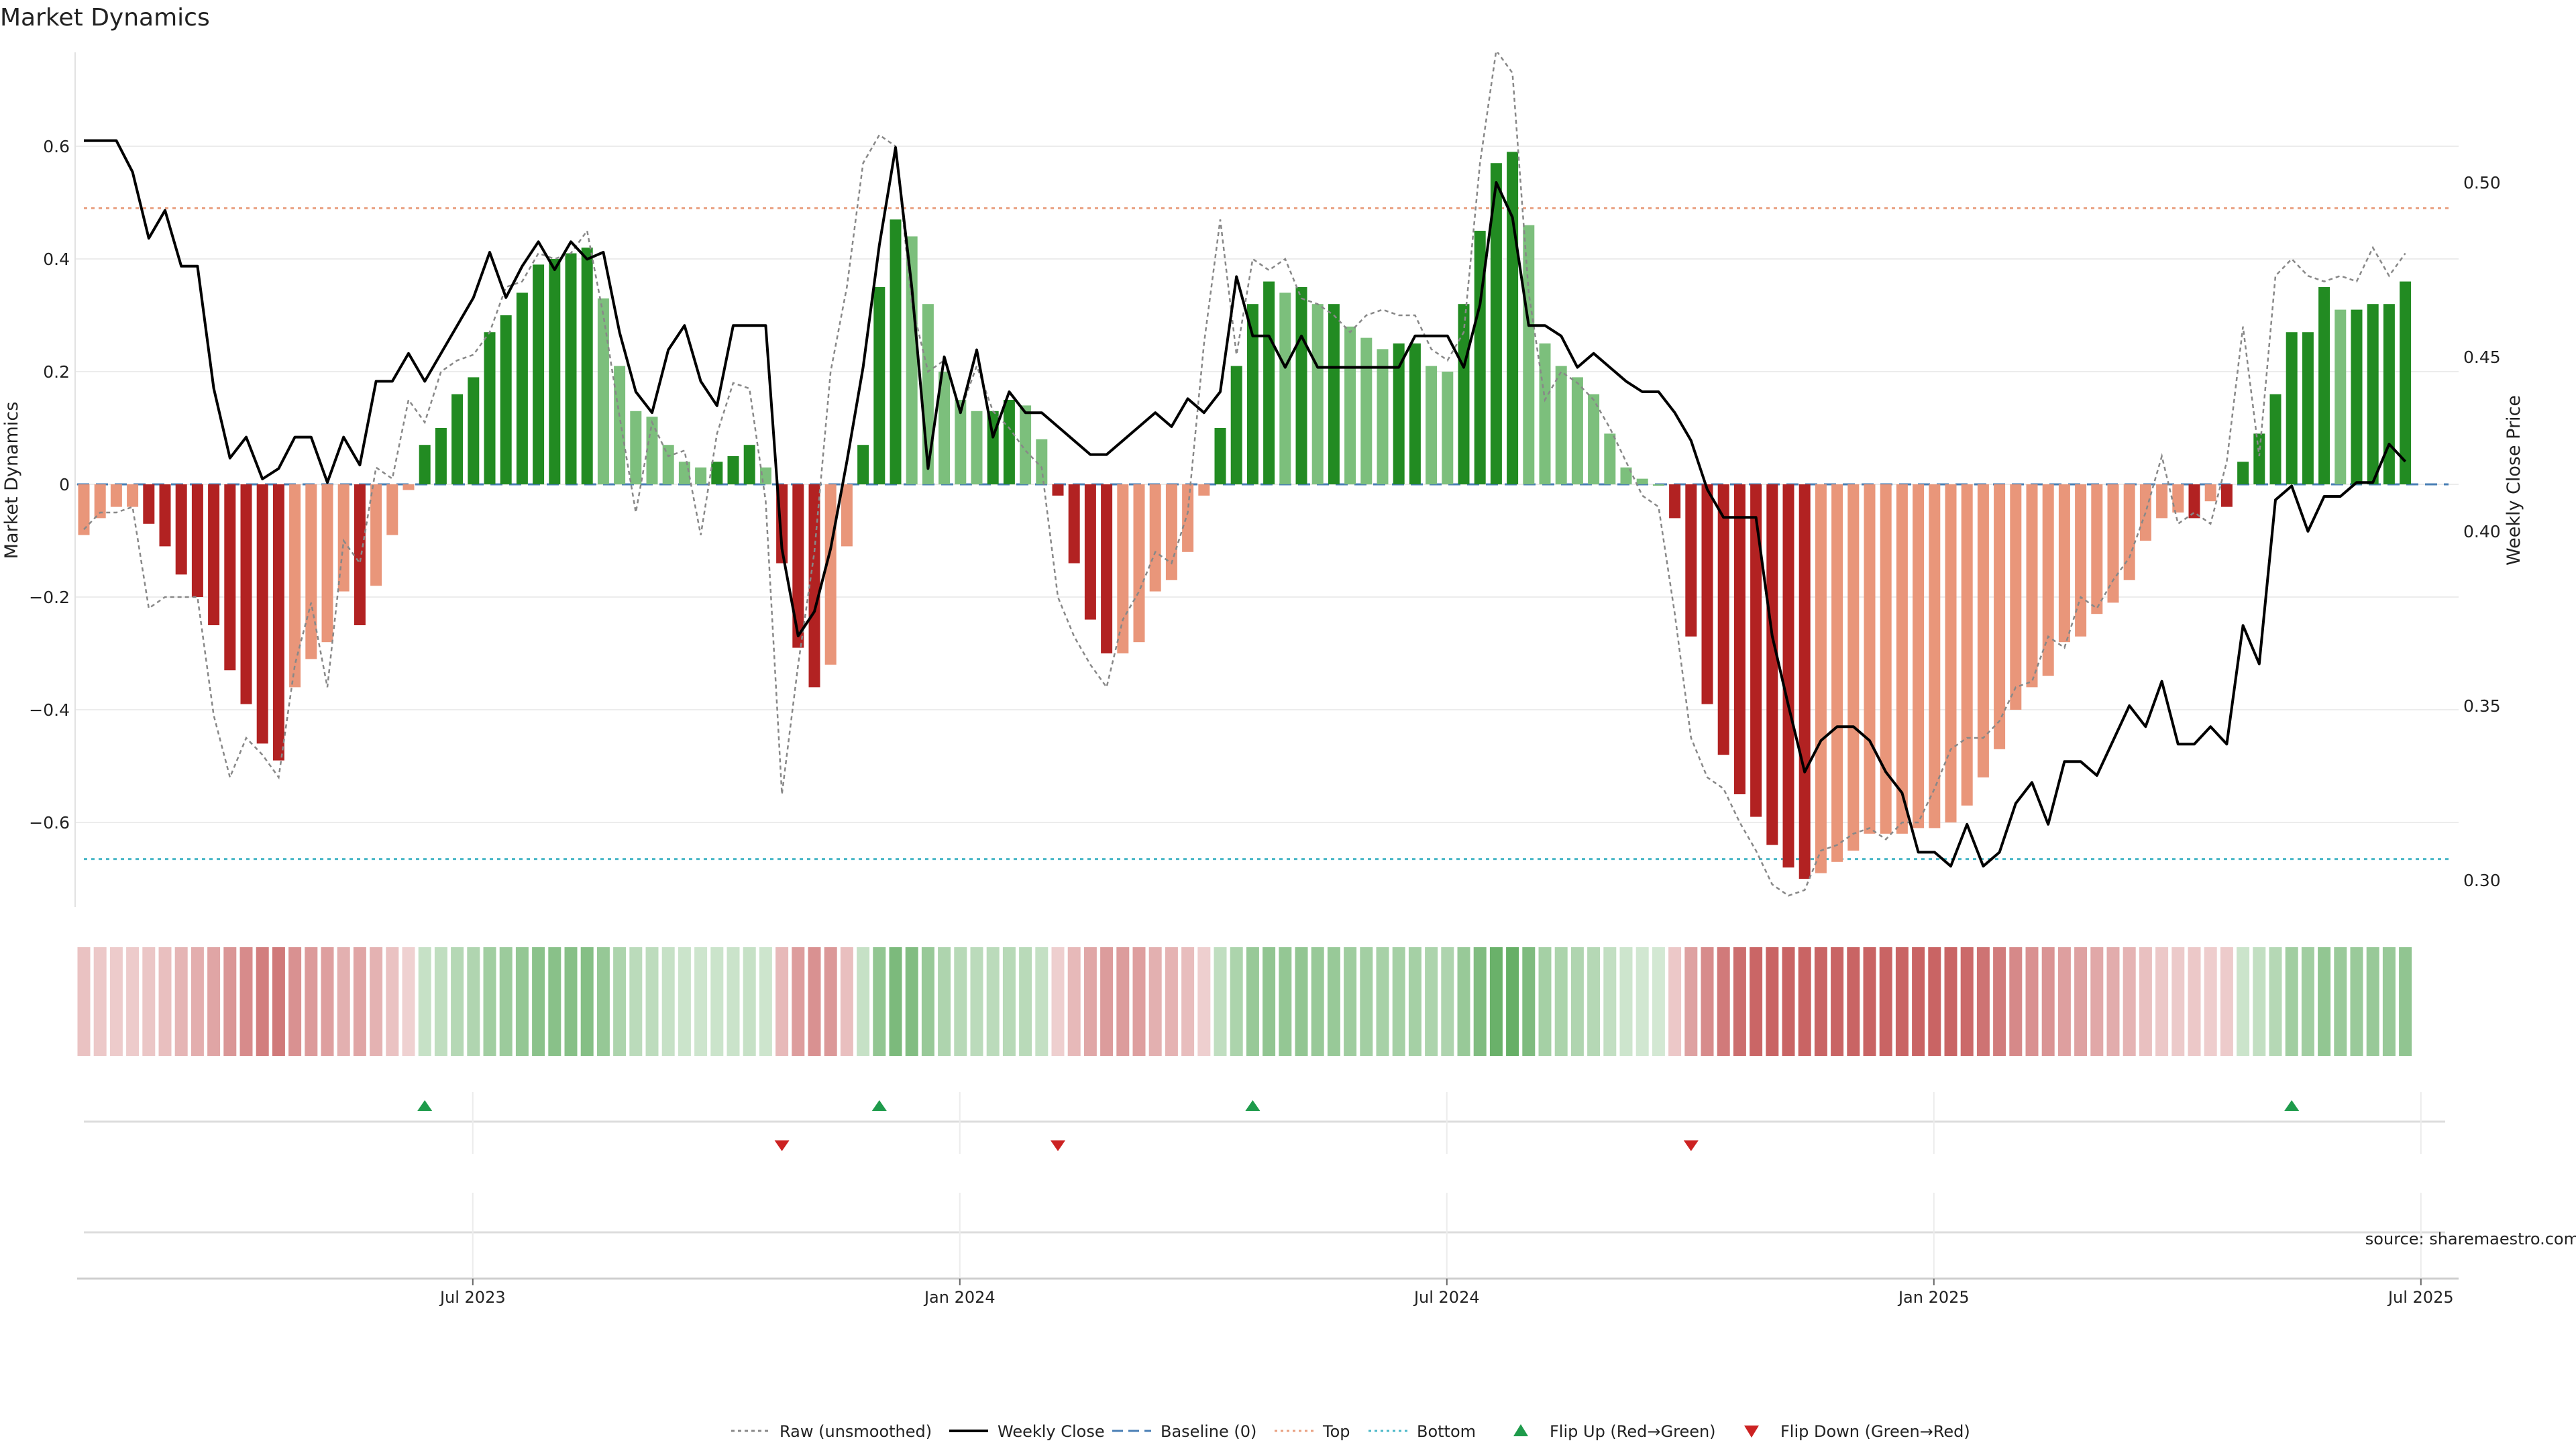 This screenshot has height=1449, width=2576. What do you see at coordinates (1336, 1431) in the screenshot?
I see `legend-label: Top` at bounding box center [1336, 1431].